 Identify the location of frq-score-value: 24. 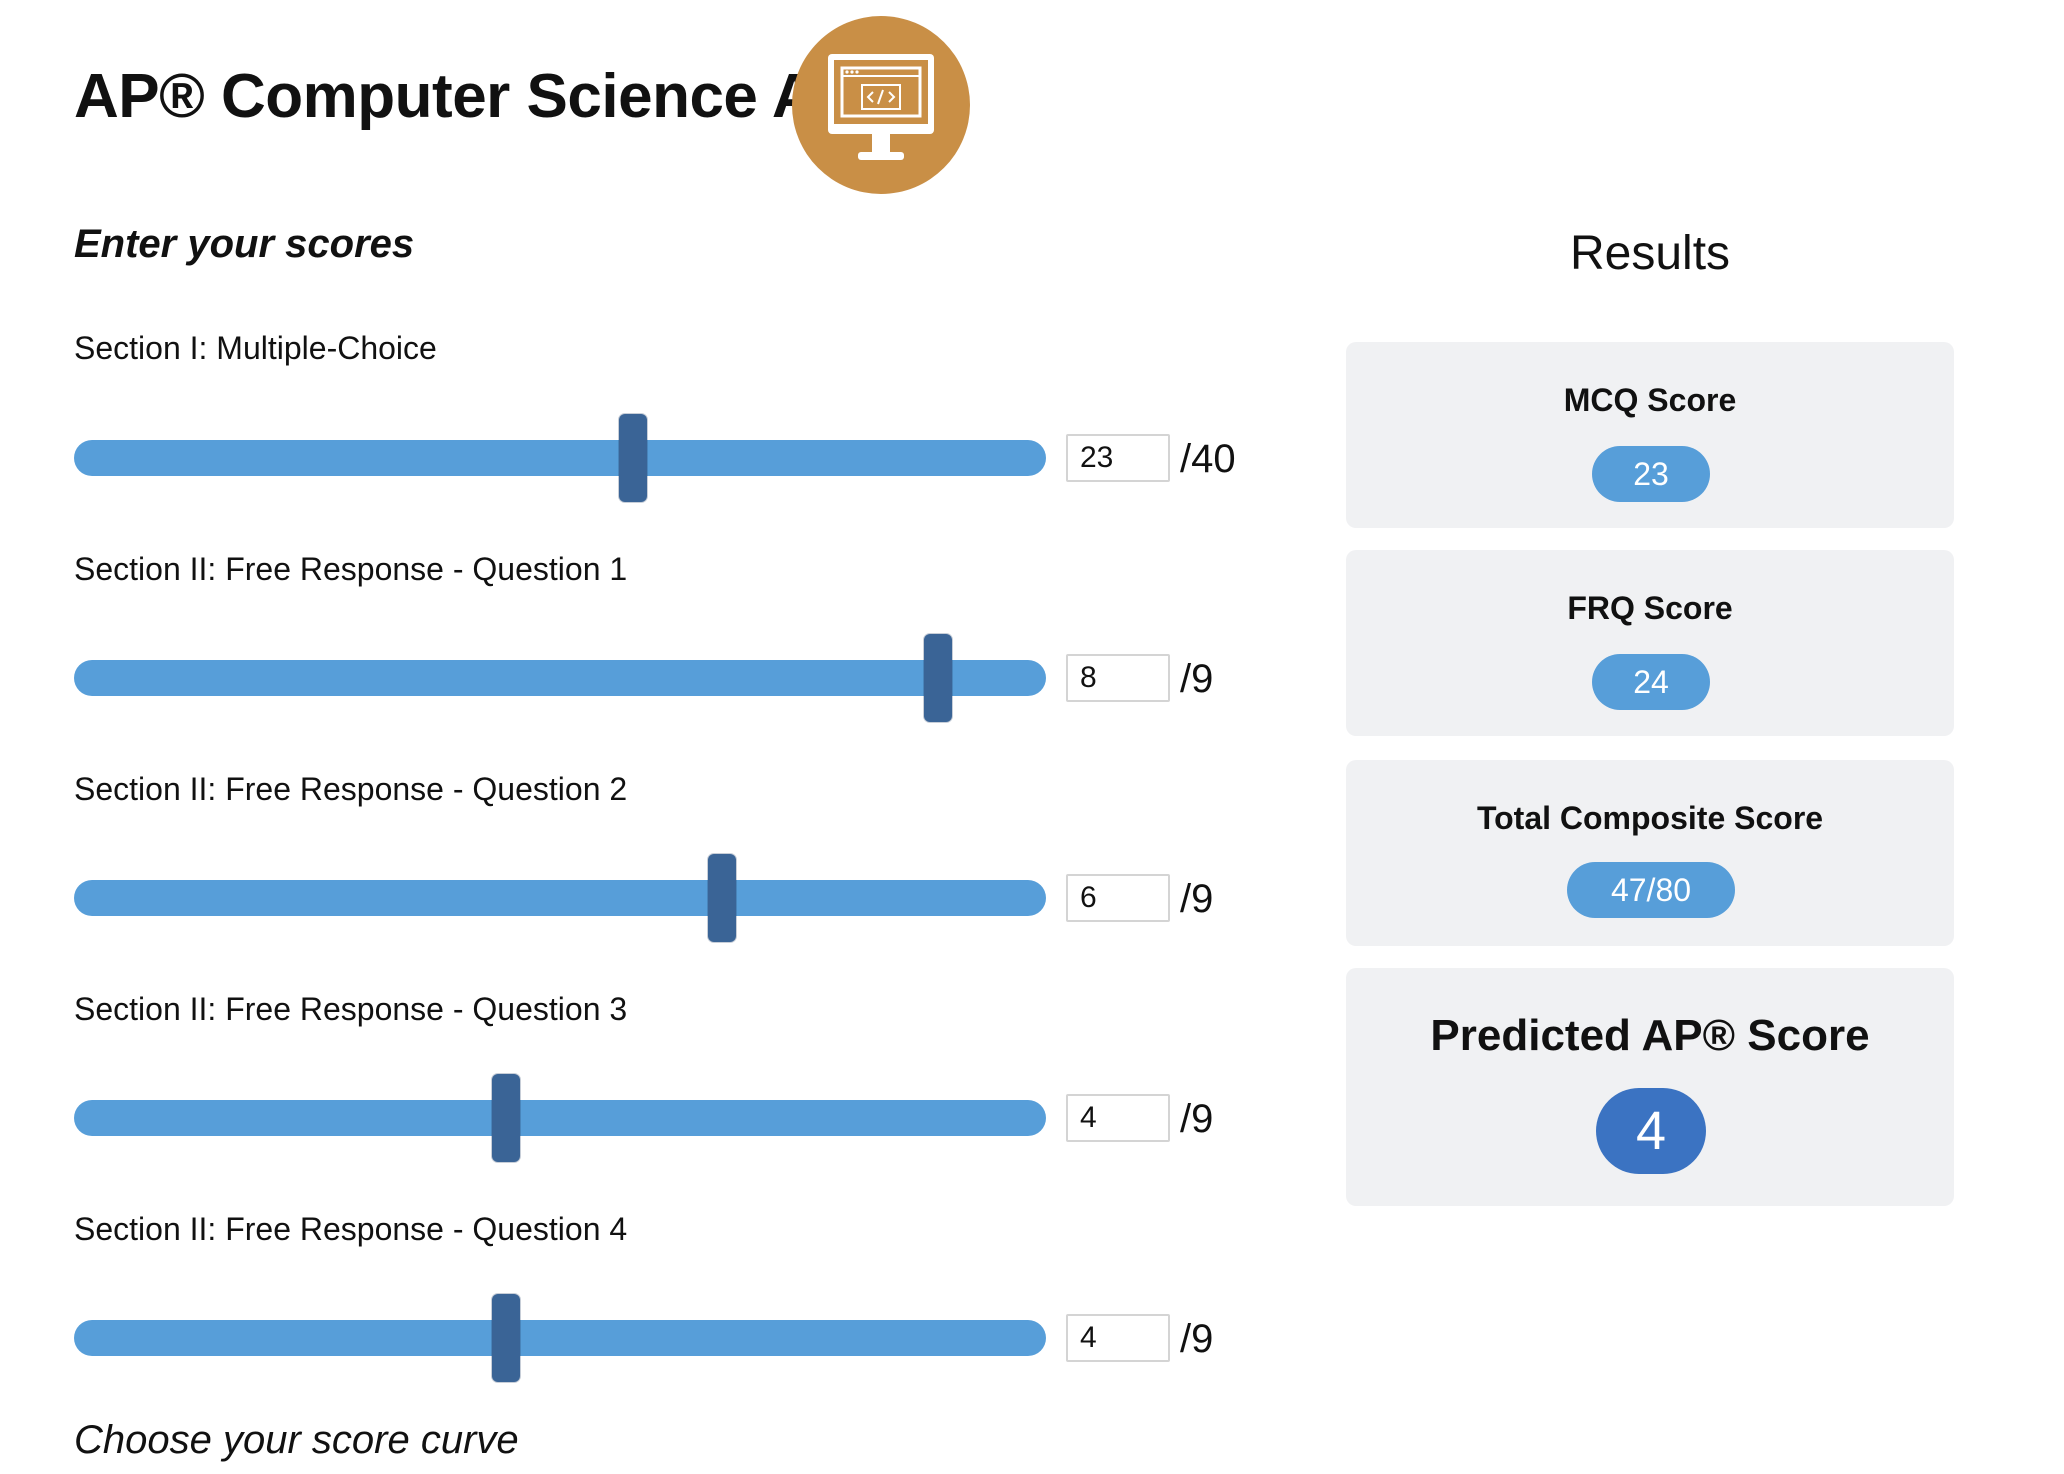
(1651, 682).